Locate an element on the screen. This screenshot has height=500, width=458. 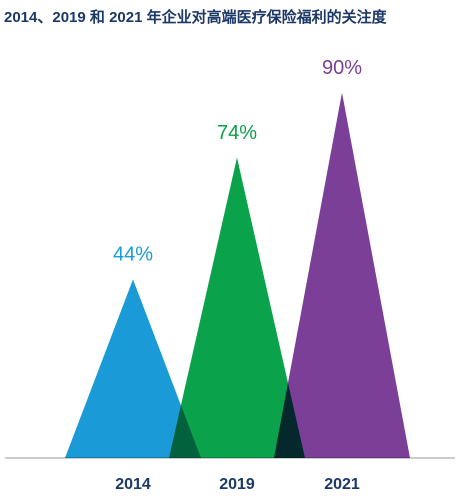
value-label: 44% is located at coordinates (133, 255).